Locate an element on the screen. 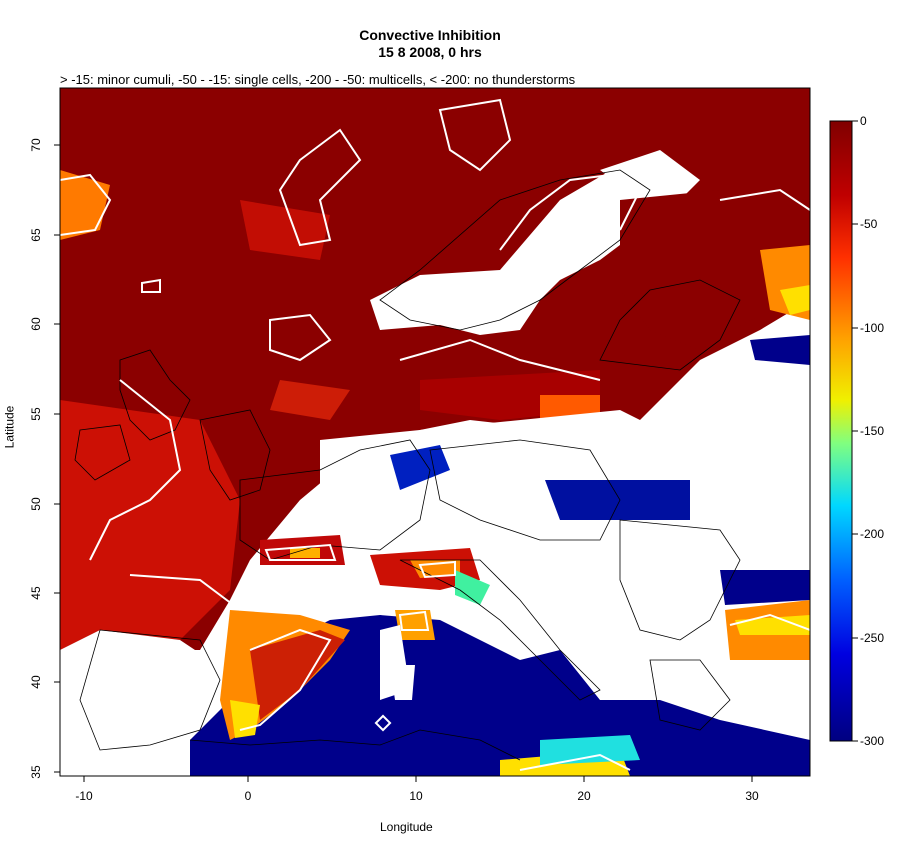 This screenshot has height=850, width=900. x-tick-label: -10 is located at coordinates (84, 796).